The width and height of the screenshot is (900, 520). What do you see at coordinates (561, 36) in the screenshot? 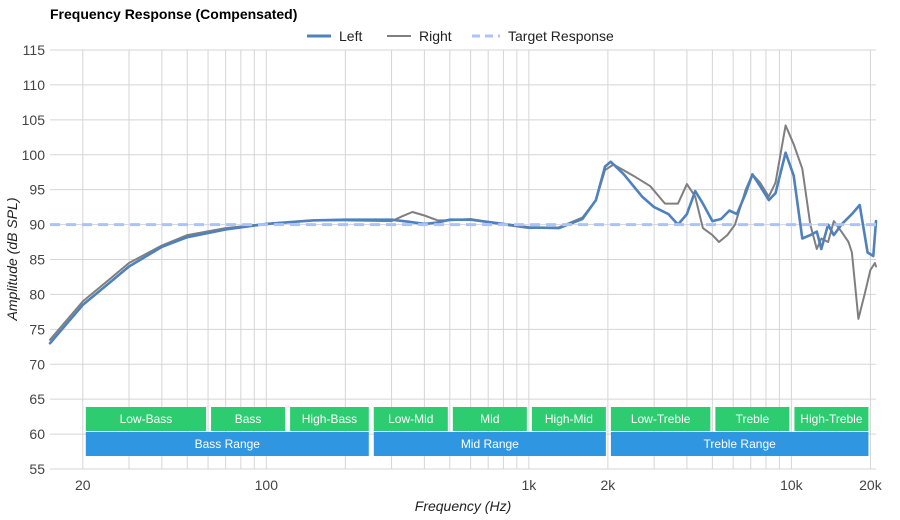
I see `legend-label-target: Target Response` at bounding box center [561, 36].